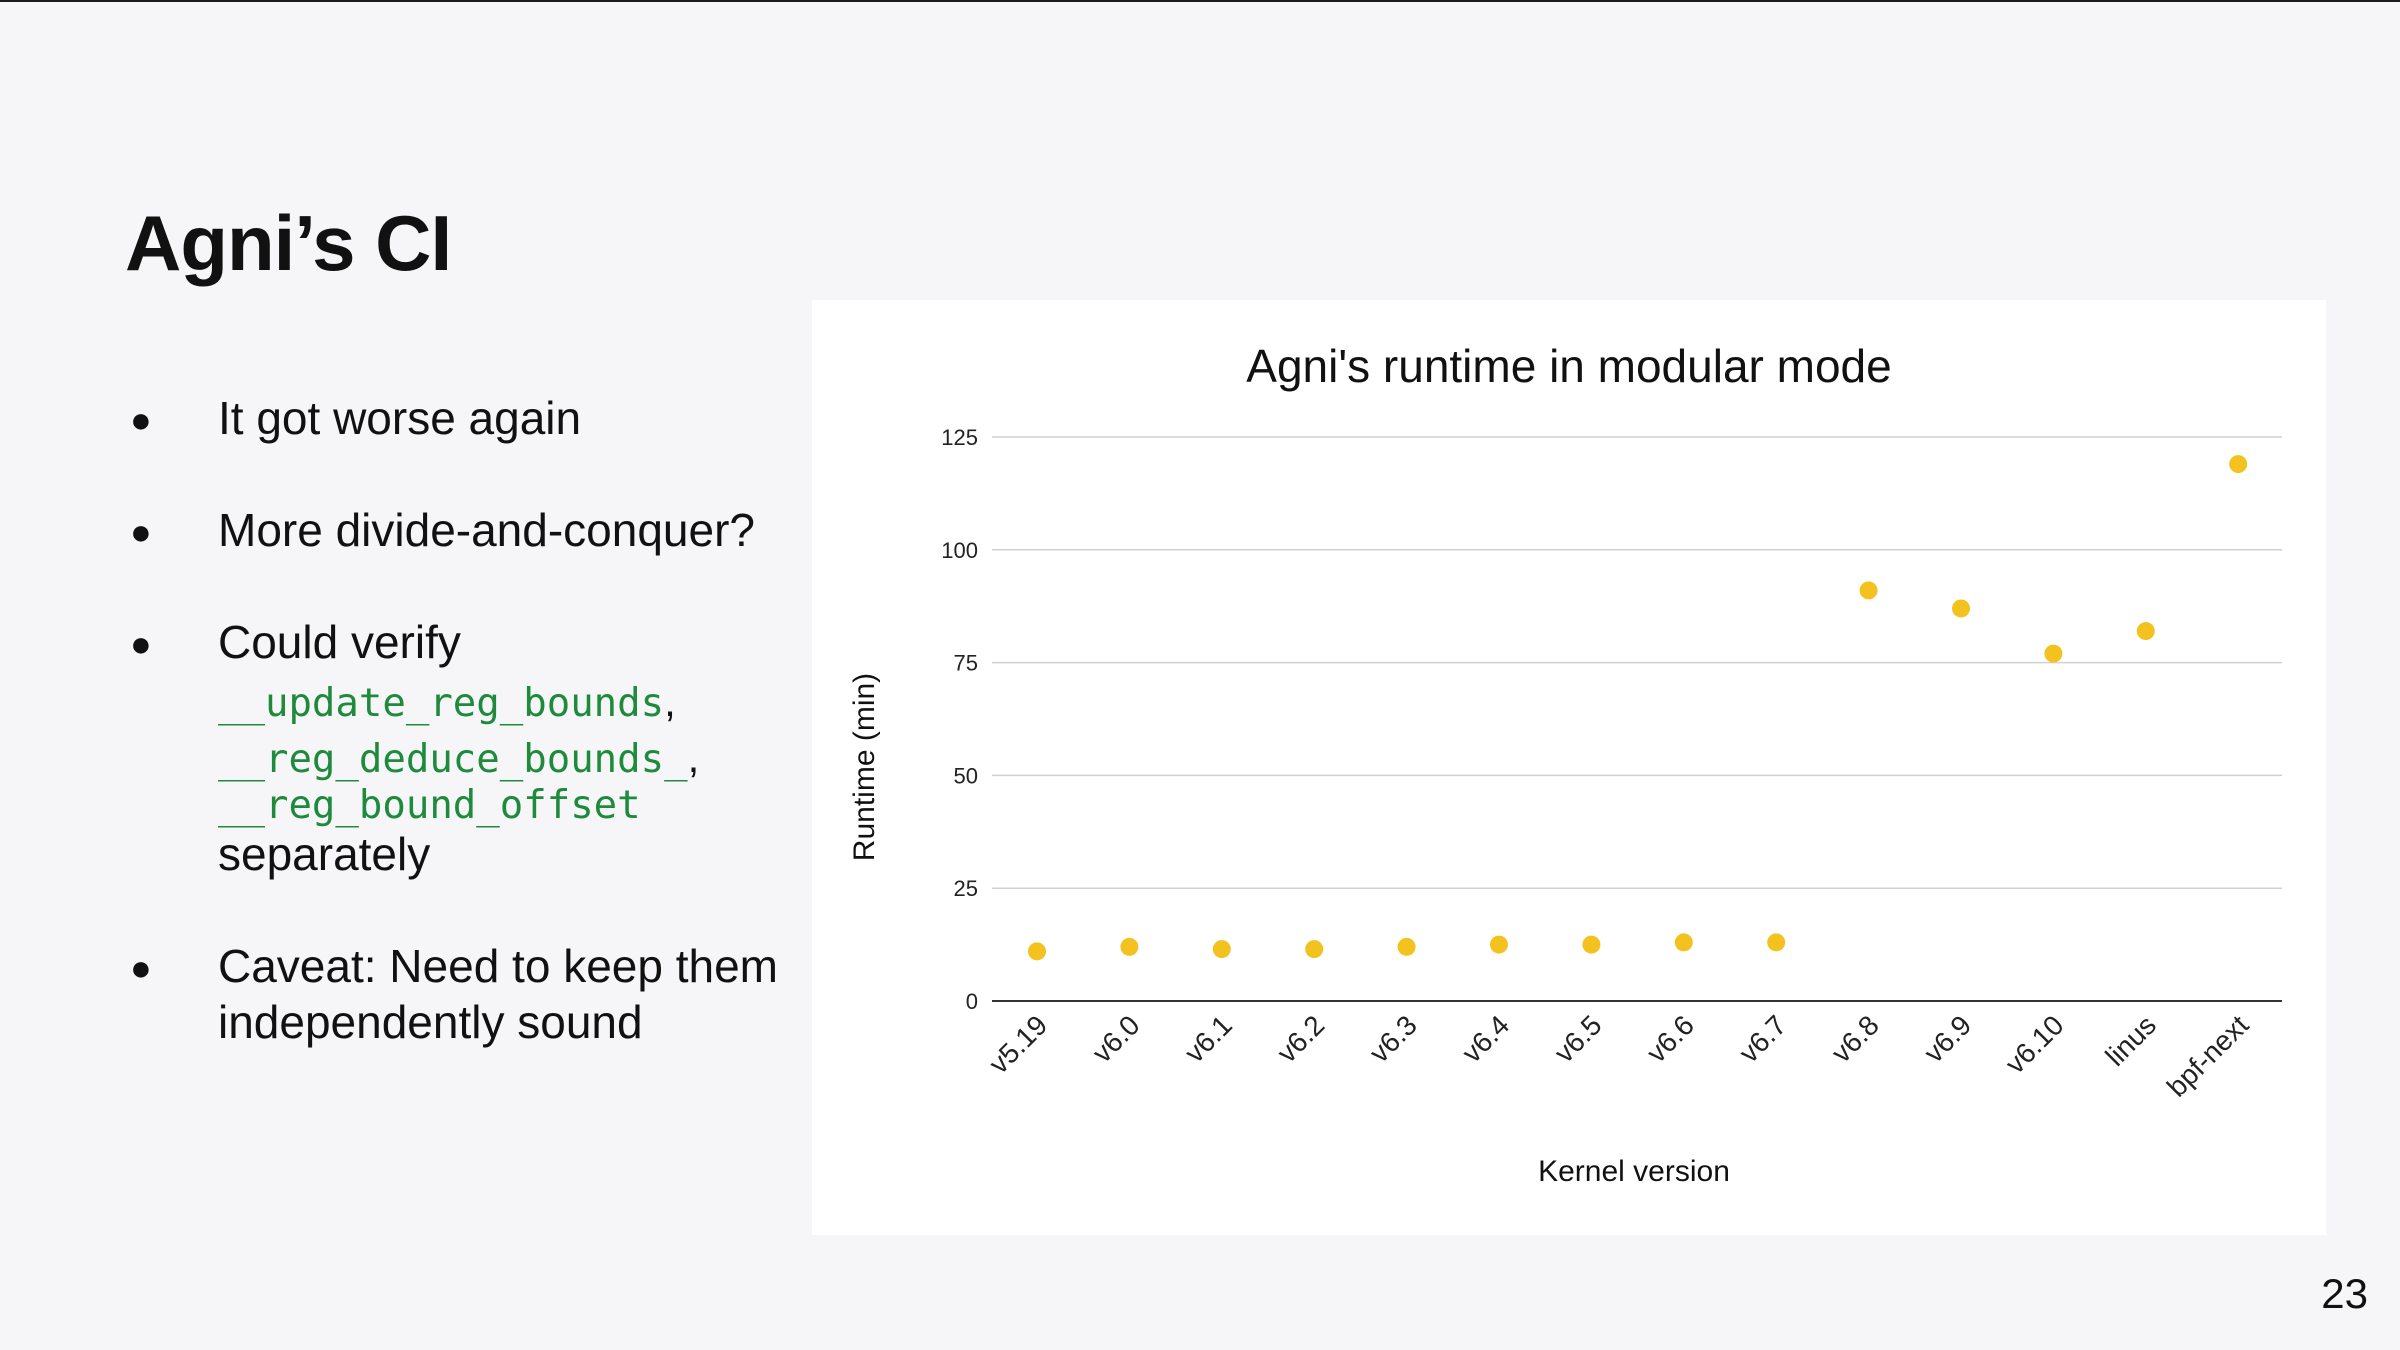 Image resolution: width=2400 pixels, height=1350 pixels. What do you see at coordinates (1018, 1044) in the screenshot?
I see `x-tick-label: v5.19` at bounding box center [1018, 1044].